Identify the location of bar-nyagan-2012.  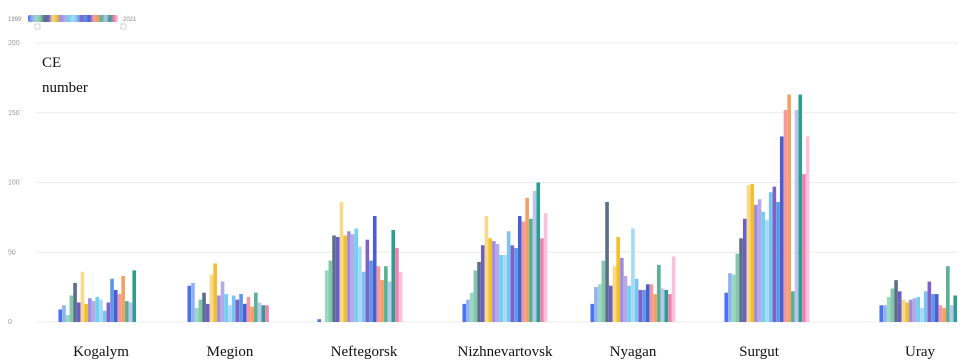
(640, 305).